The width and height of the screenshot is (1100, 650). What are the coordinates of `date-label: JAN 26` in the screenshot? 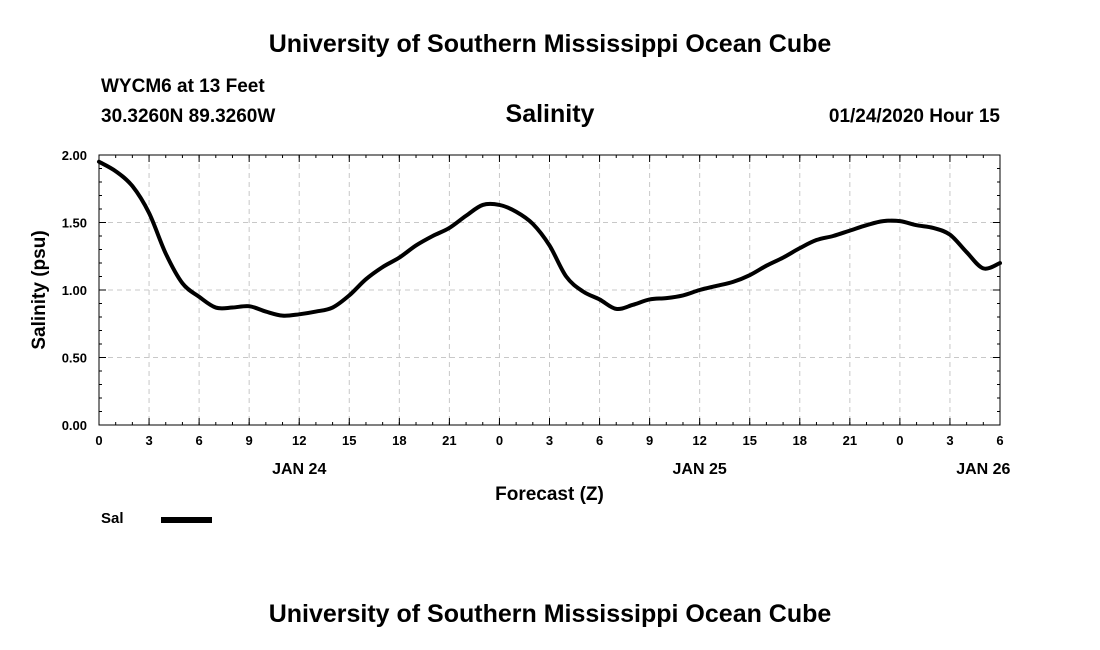 It's located at (983, 469).